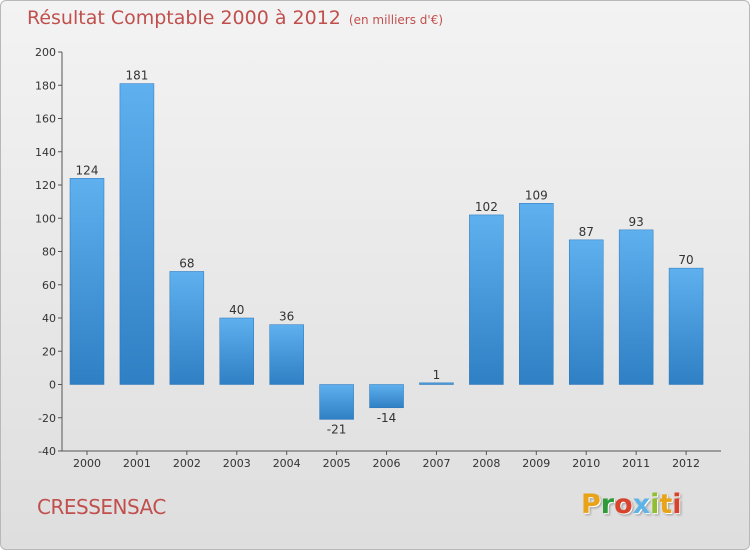 The height and width of the screenshot is (550, 750). What do you see at coordinates (49, 351) in the screenshot?
I see `y-tick-label: 20` at bounding box center [49, 351].